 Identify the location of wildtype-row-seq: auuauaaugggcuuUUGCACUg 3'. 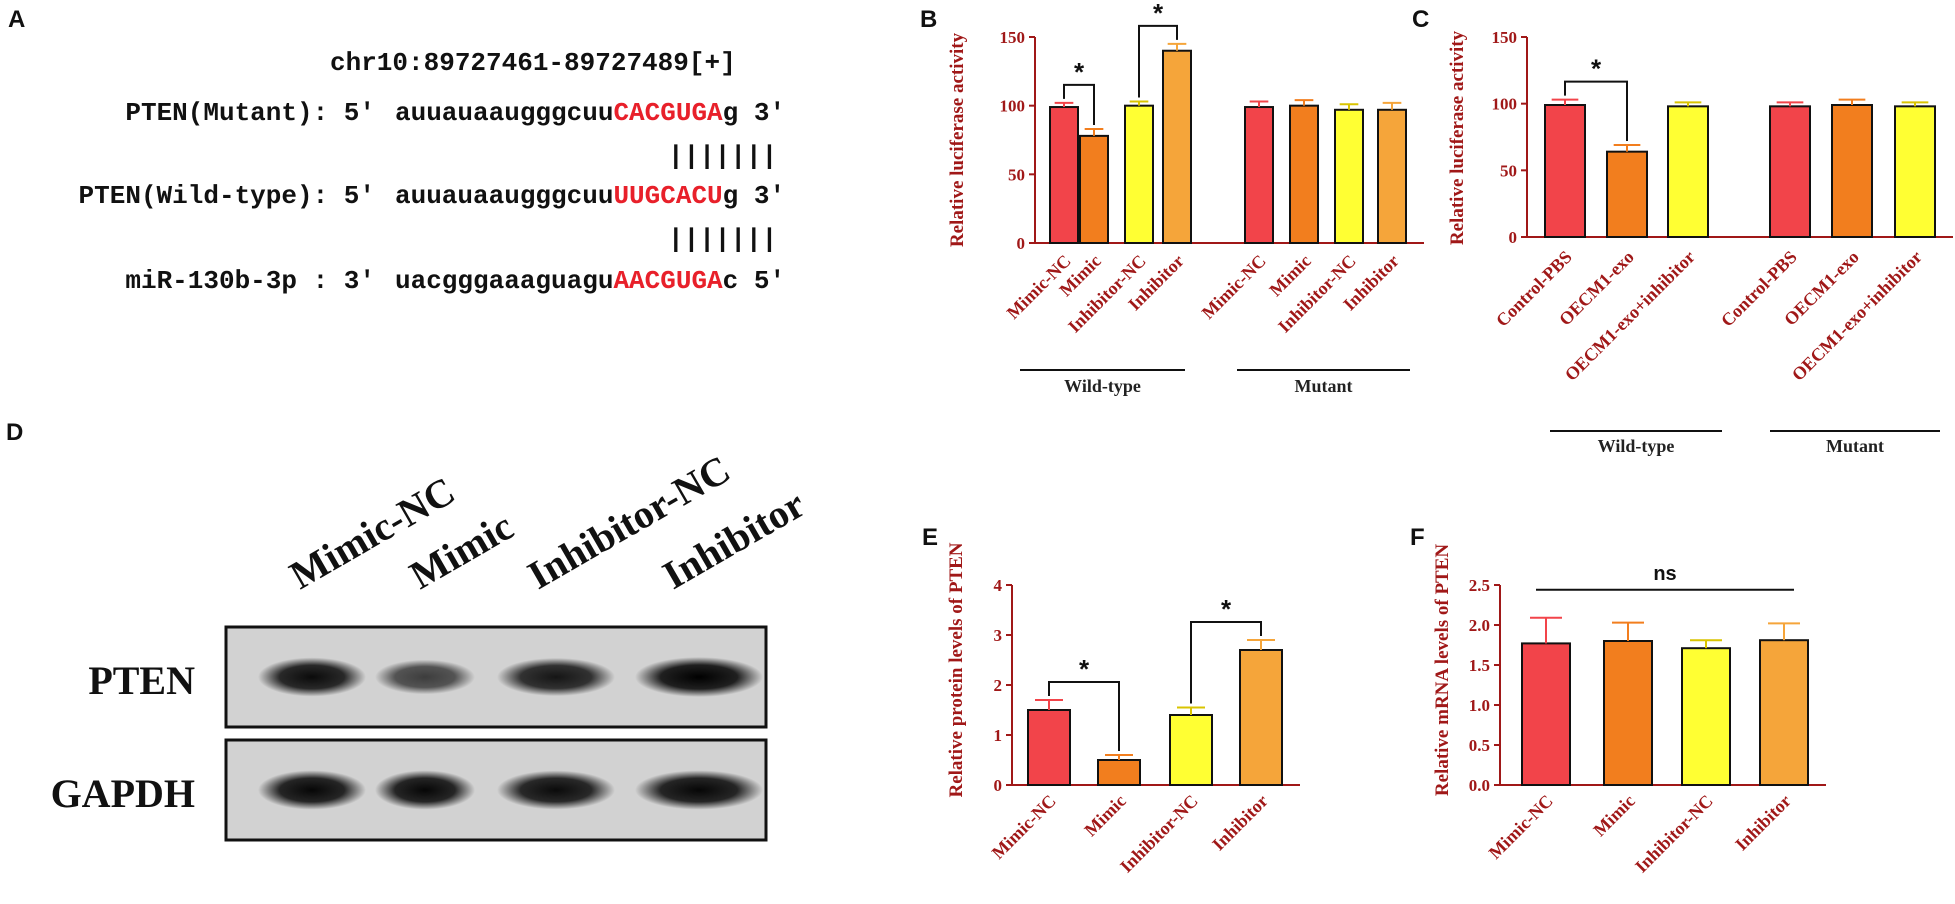
(590, 196).